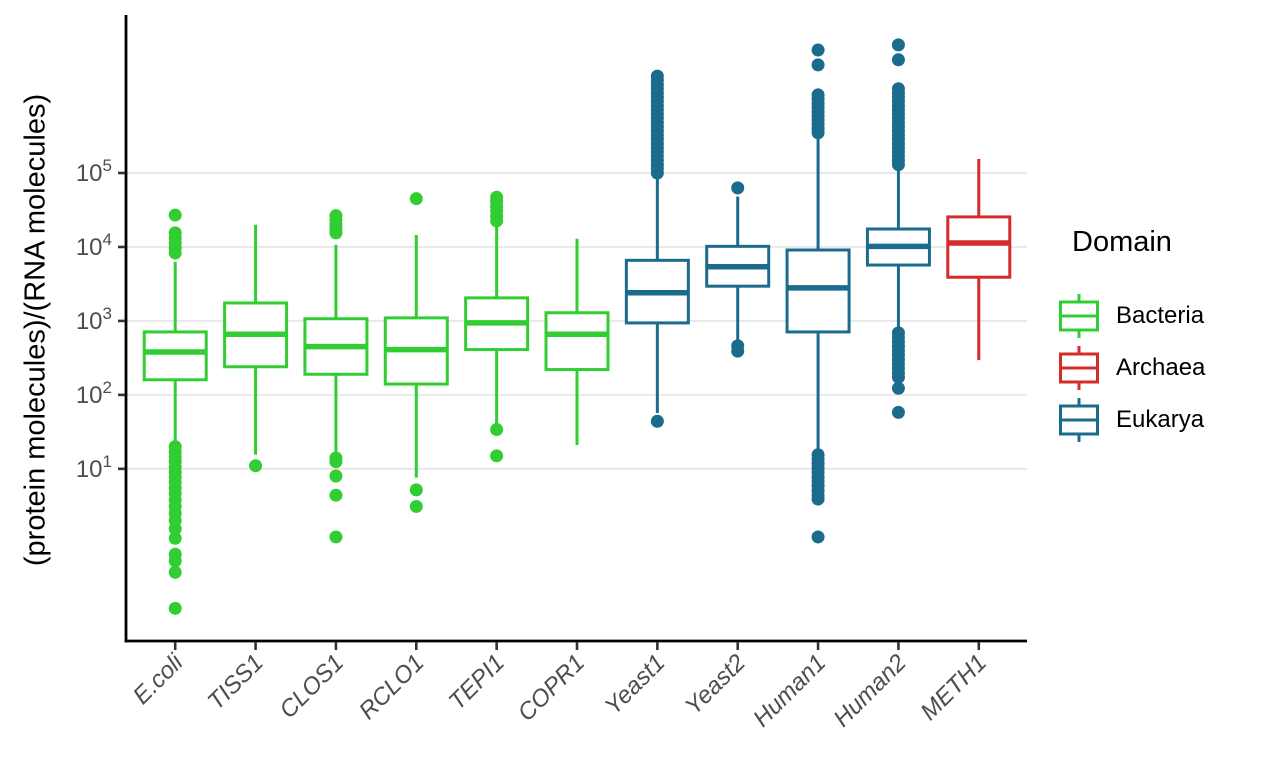 This screenshot has width=1280, height=769. I want to click on boxplot-tiss1, so click(256, 348).